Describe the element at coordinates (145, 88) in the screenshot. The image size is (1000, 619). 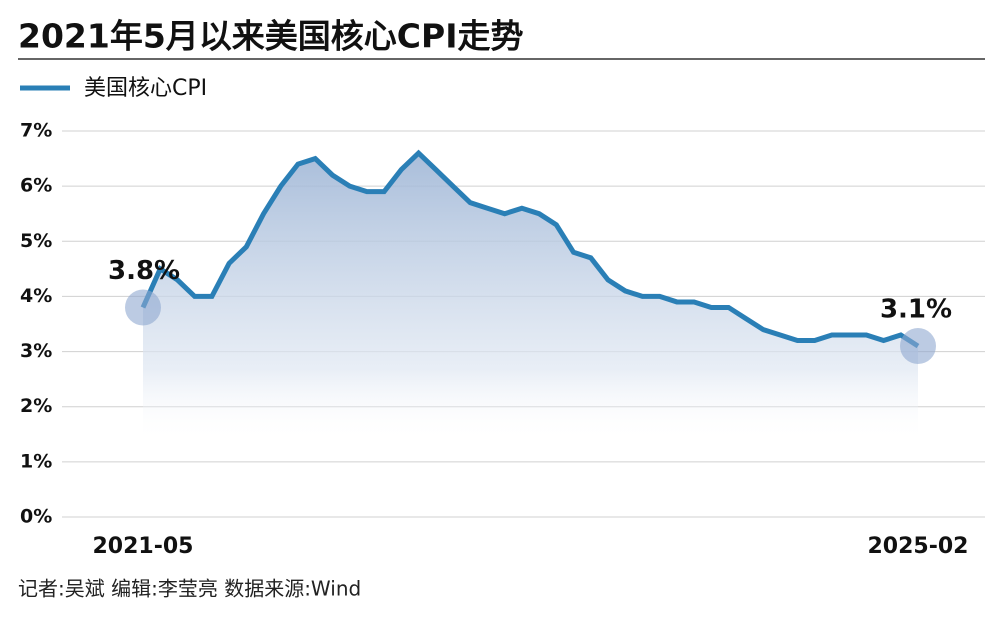
I see `legend-label: 美国核心CPI` at that location.